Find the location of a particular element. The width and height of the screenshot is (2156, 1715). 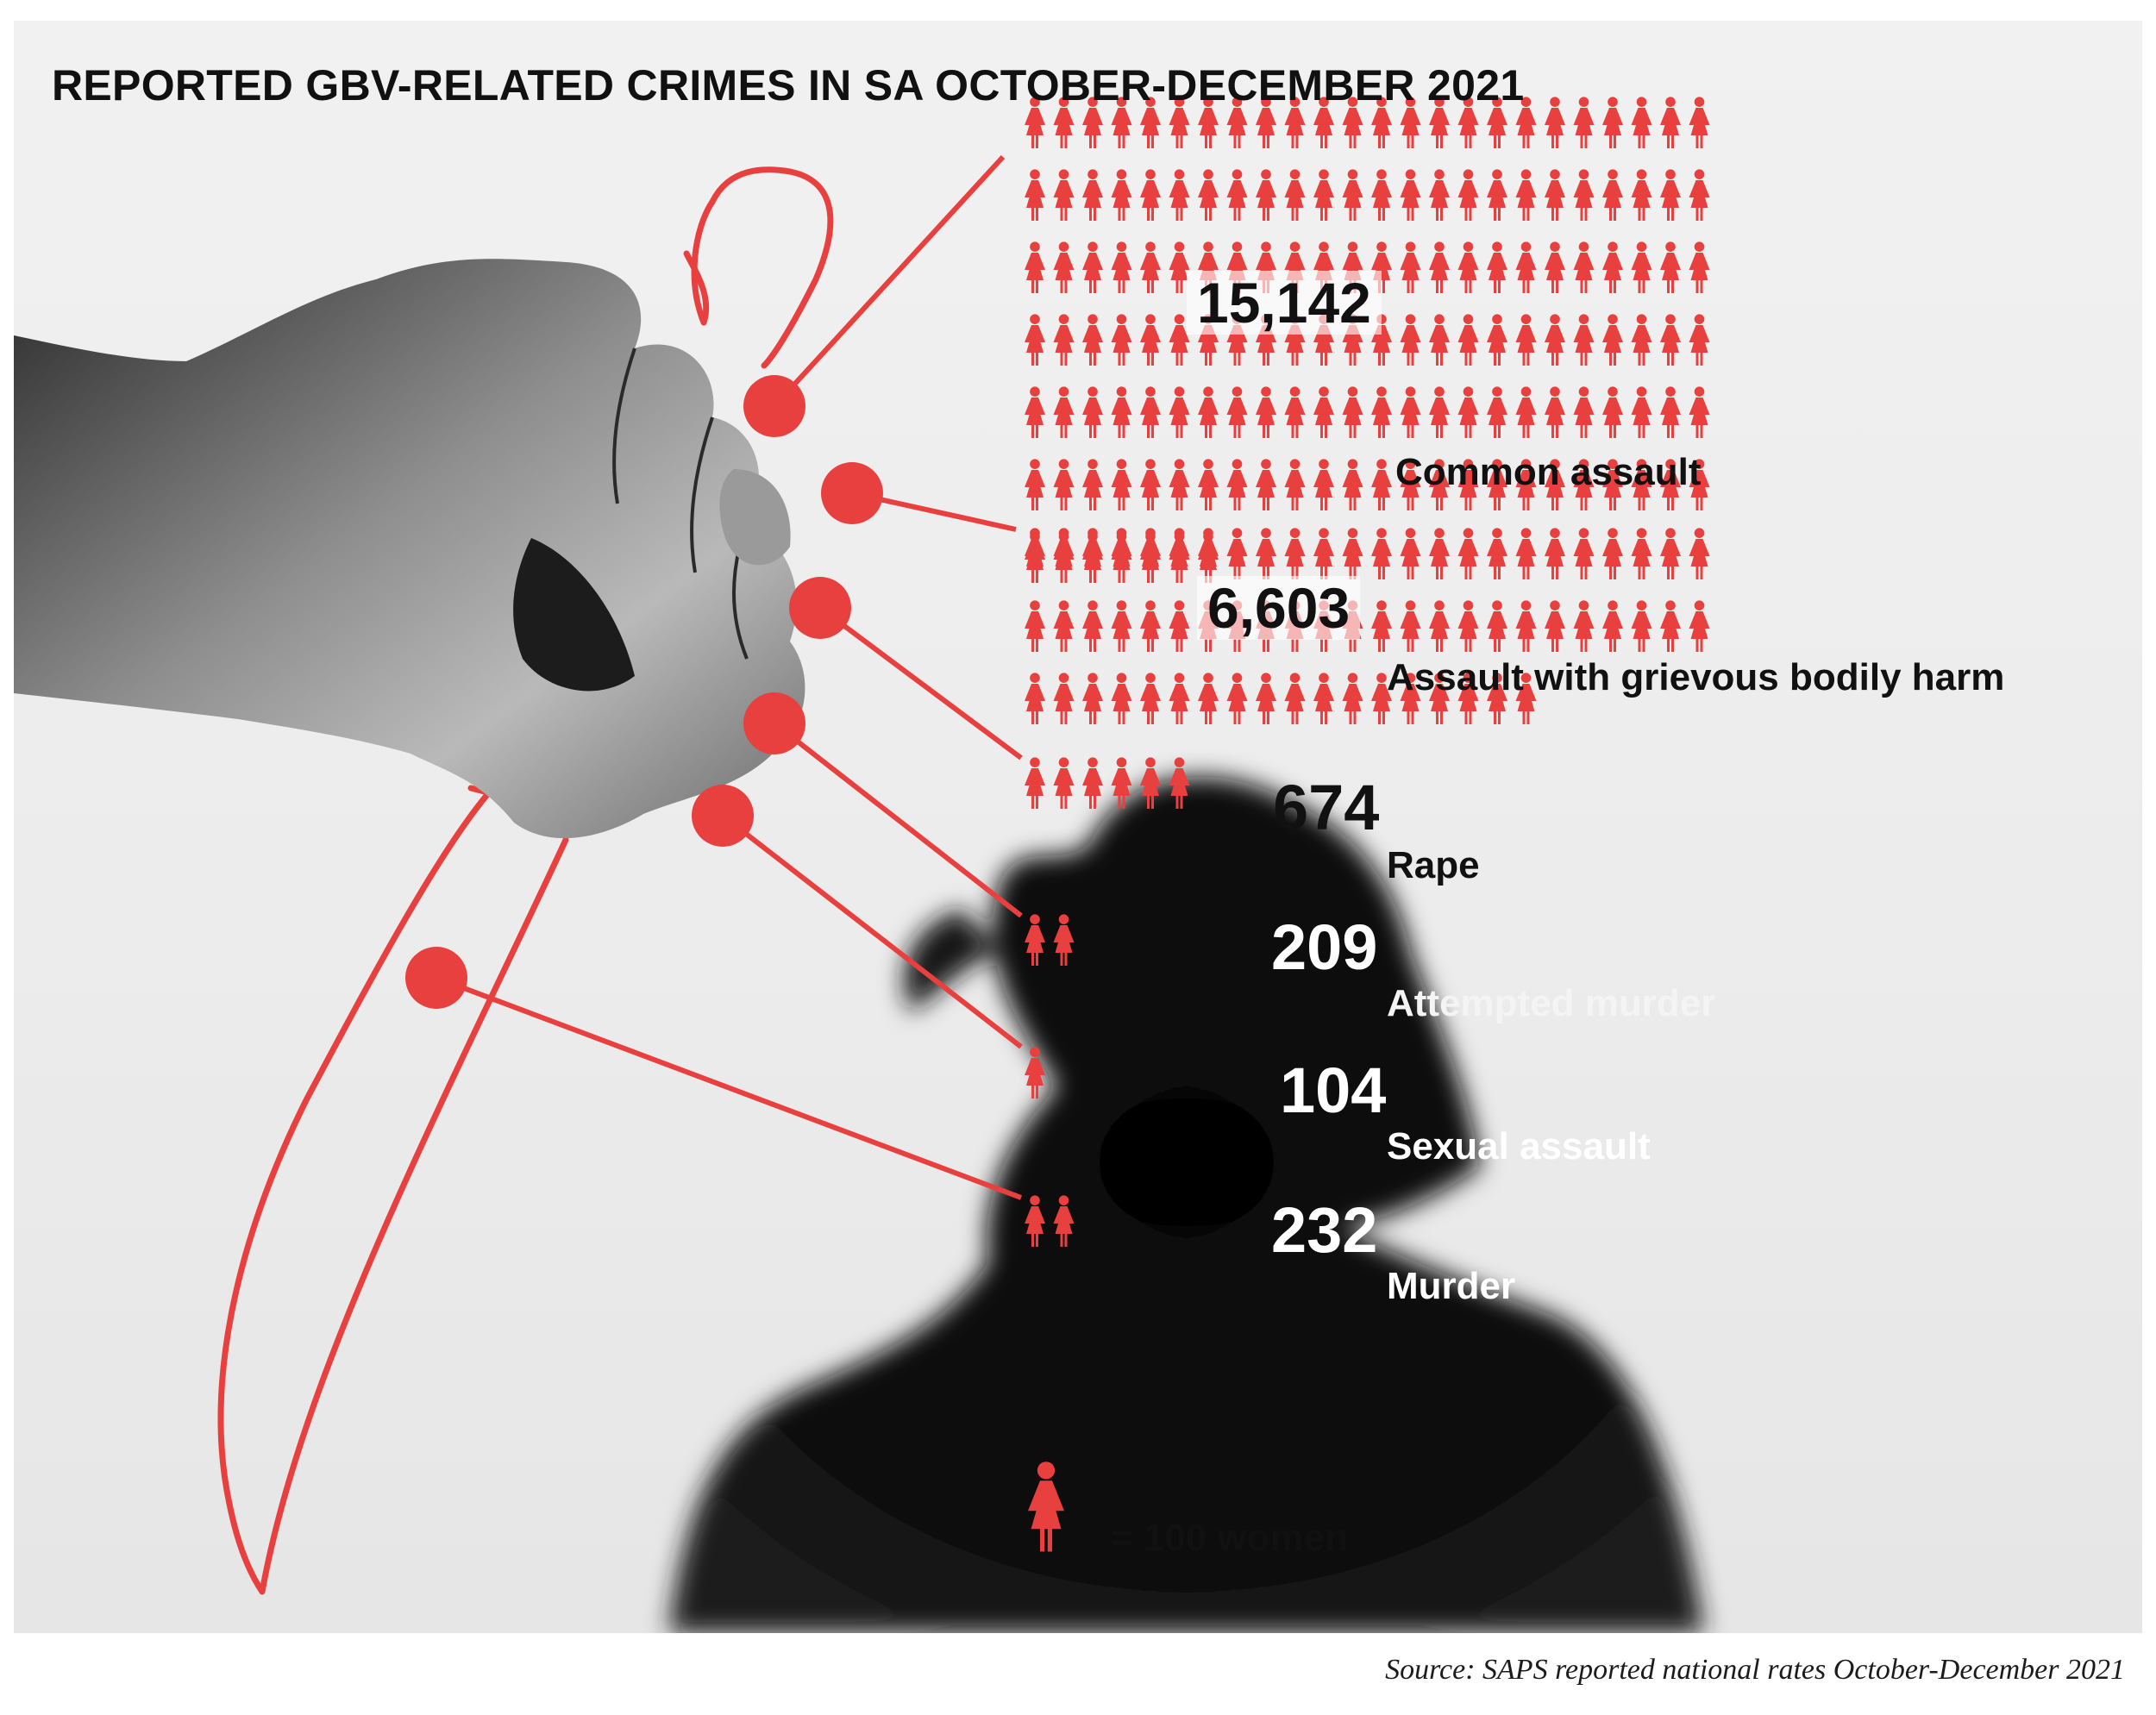

dot-murder is located at coordinates (436, 978).